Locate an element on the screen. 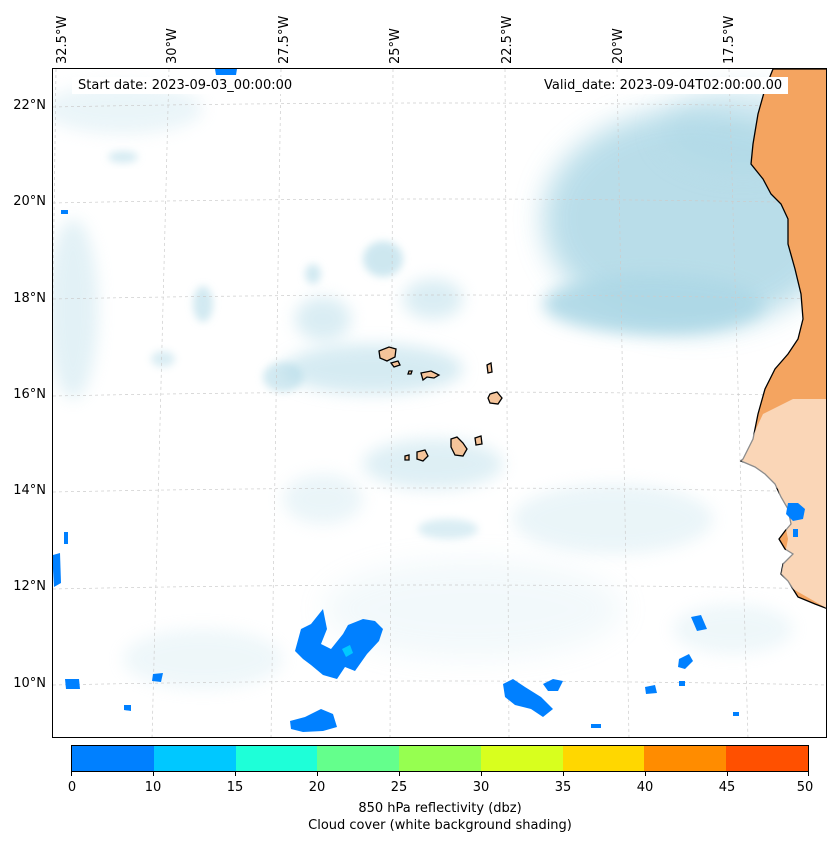 The width and height of the screenshot is (837, 843). lat-label-20n: 20°N is located at coordinates (29, 201).